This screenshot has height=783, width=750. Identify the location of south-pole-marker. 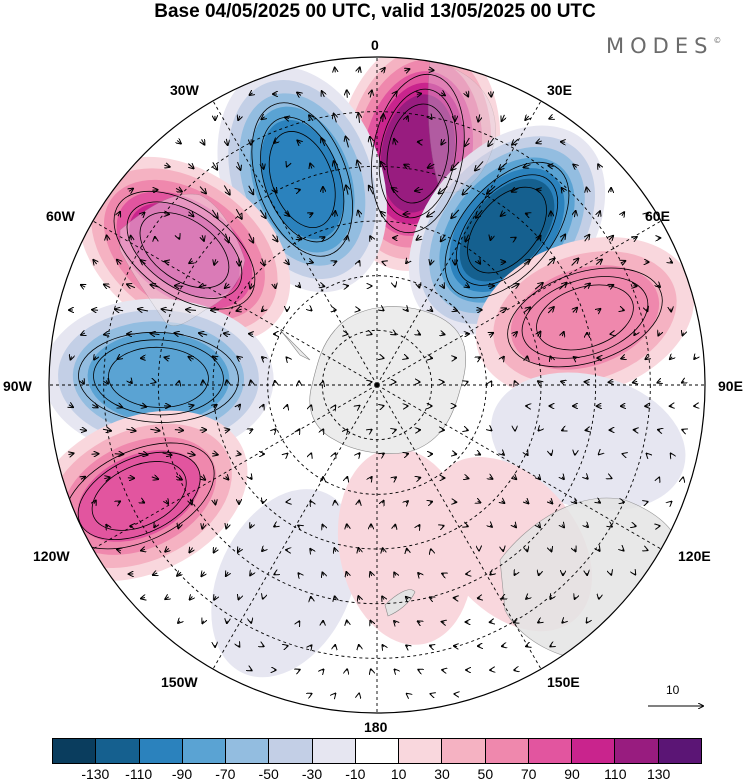
(377, 385).